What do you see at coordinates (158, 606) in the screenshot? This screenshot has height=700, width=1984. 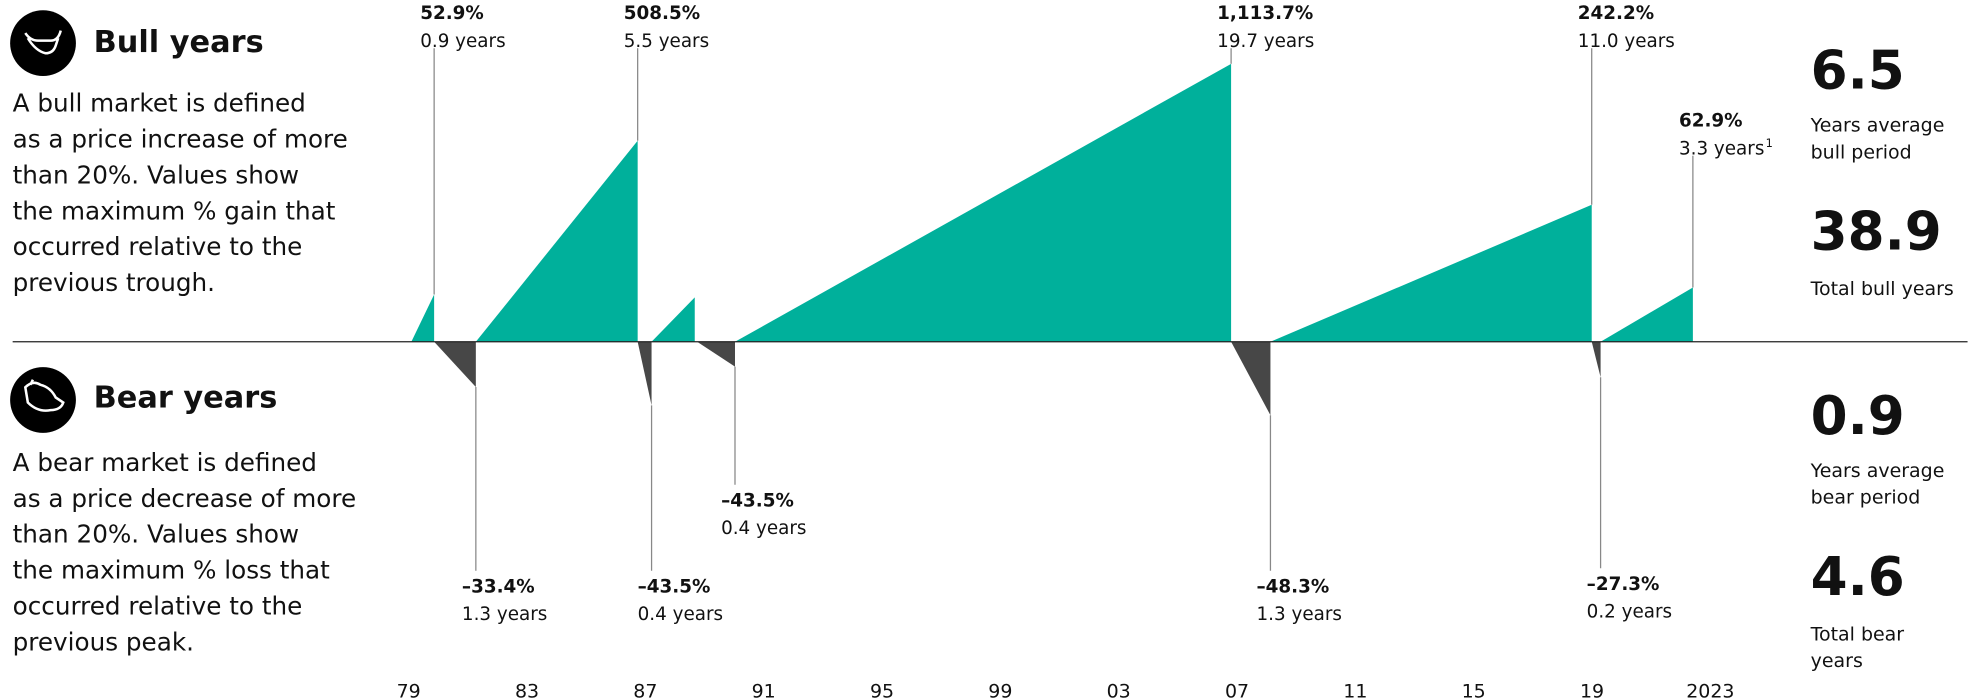 I see `bear-description: occurred relative to the` at bounding box center [158, 606].